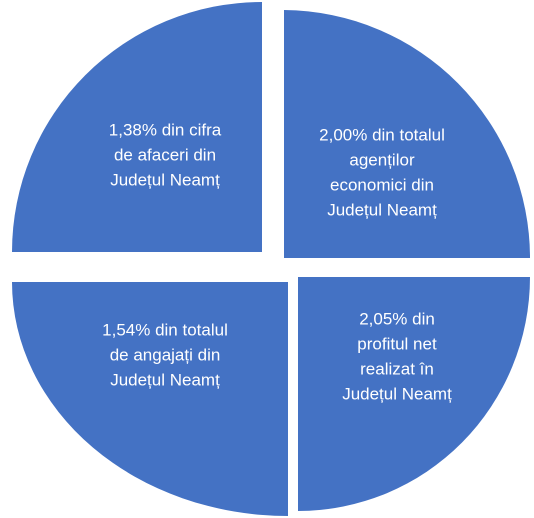  Describe the element at coordinates (165, 354) in the screenshot. I see `segment-text: de angajați din` at that location.